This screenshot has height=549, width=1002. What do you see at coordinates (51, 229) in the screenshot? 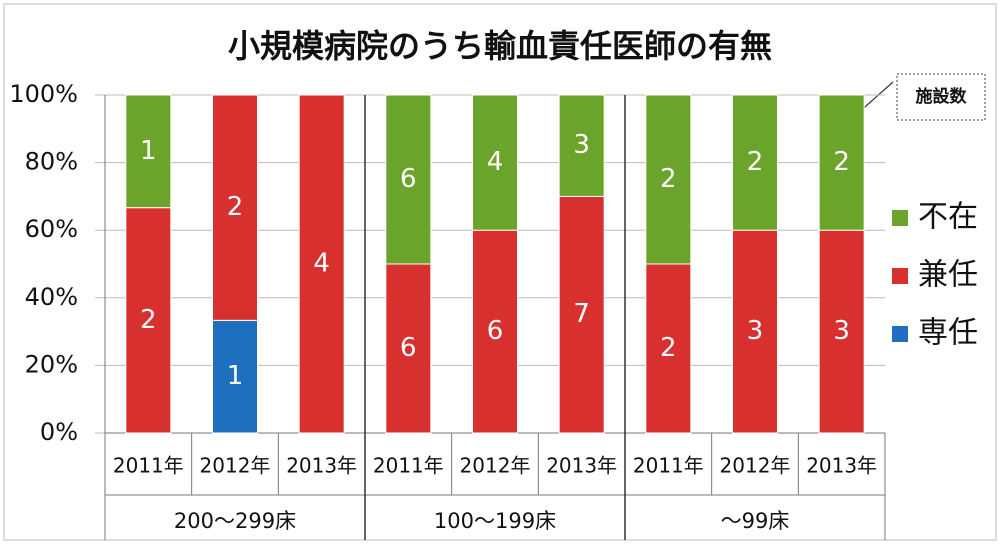
I see `y-tick-label: 60%` at bounding box center [51, 229].